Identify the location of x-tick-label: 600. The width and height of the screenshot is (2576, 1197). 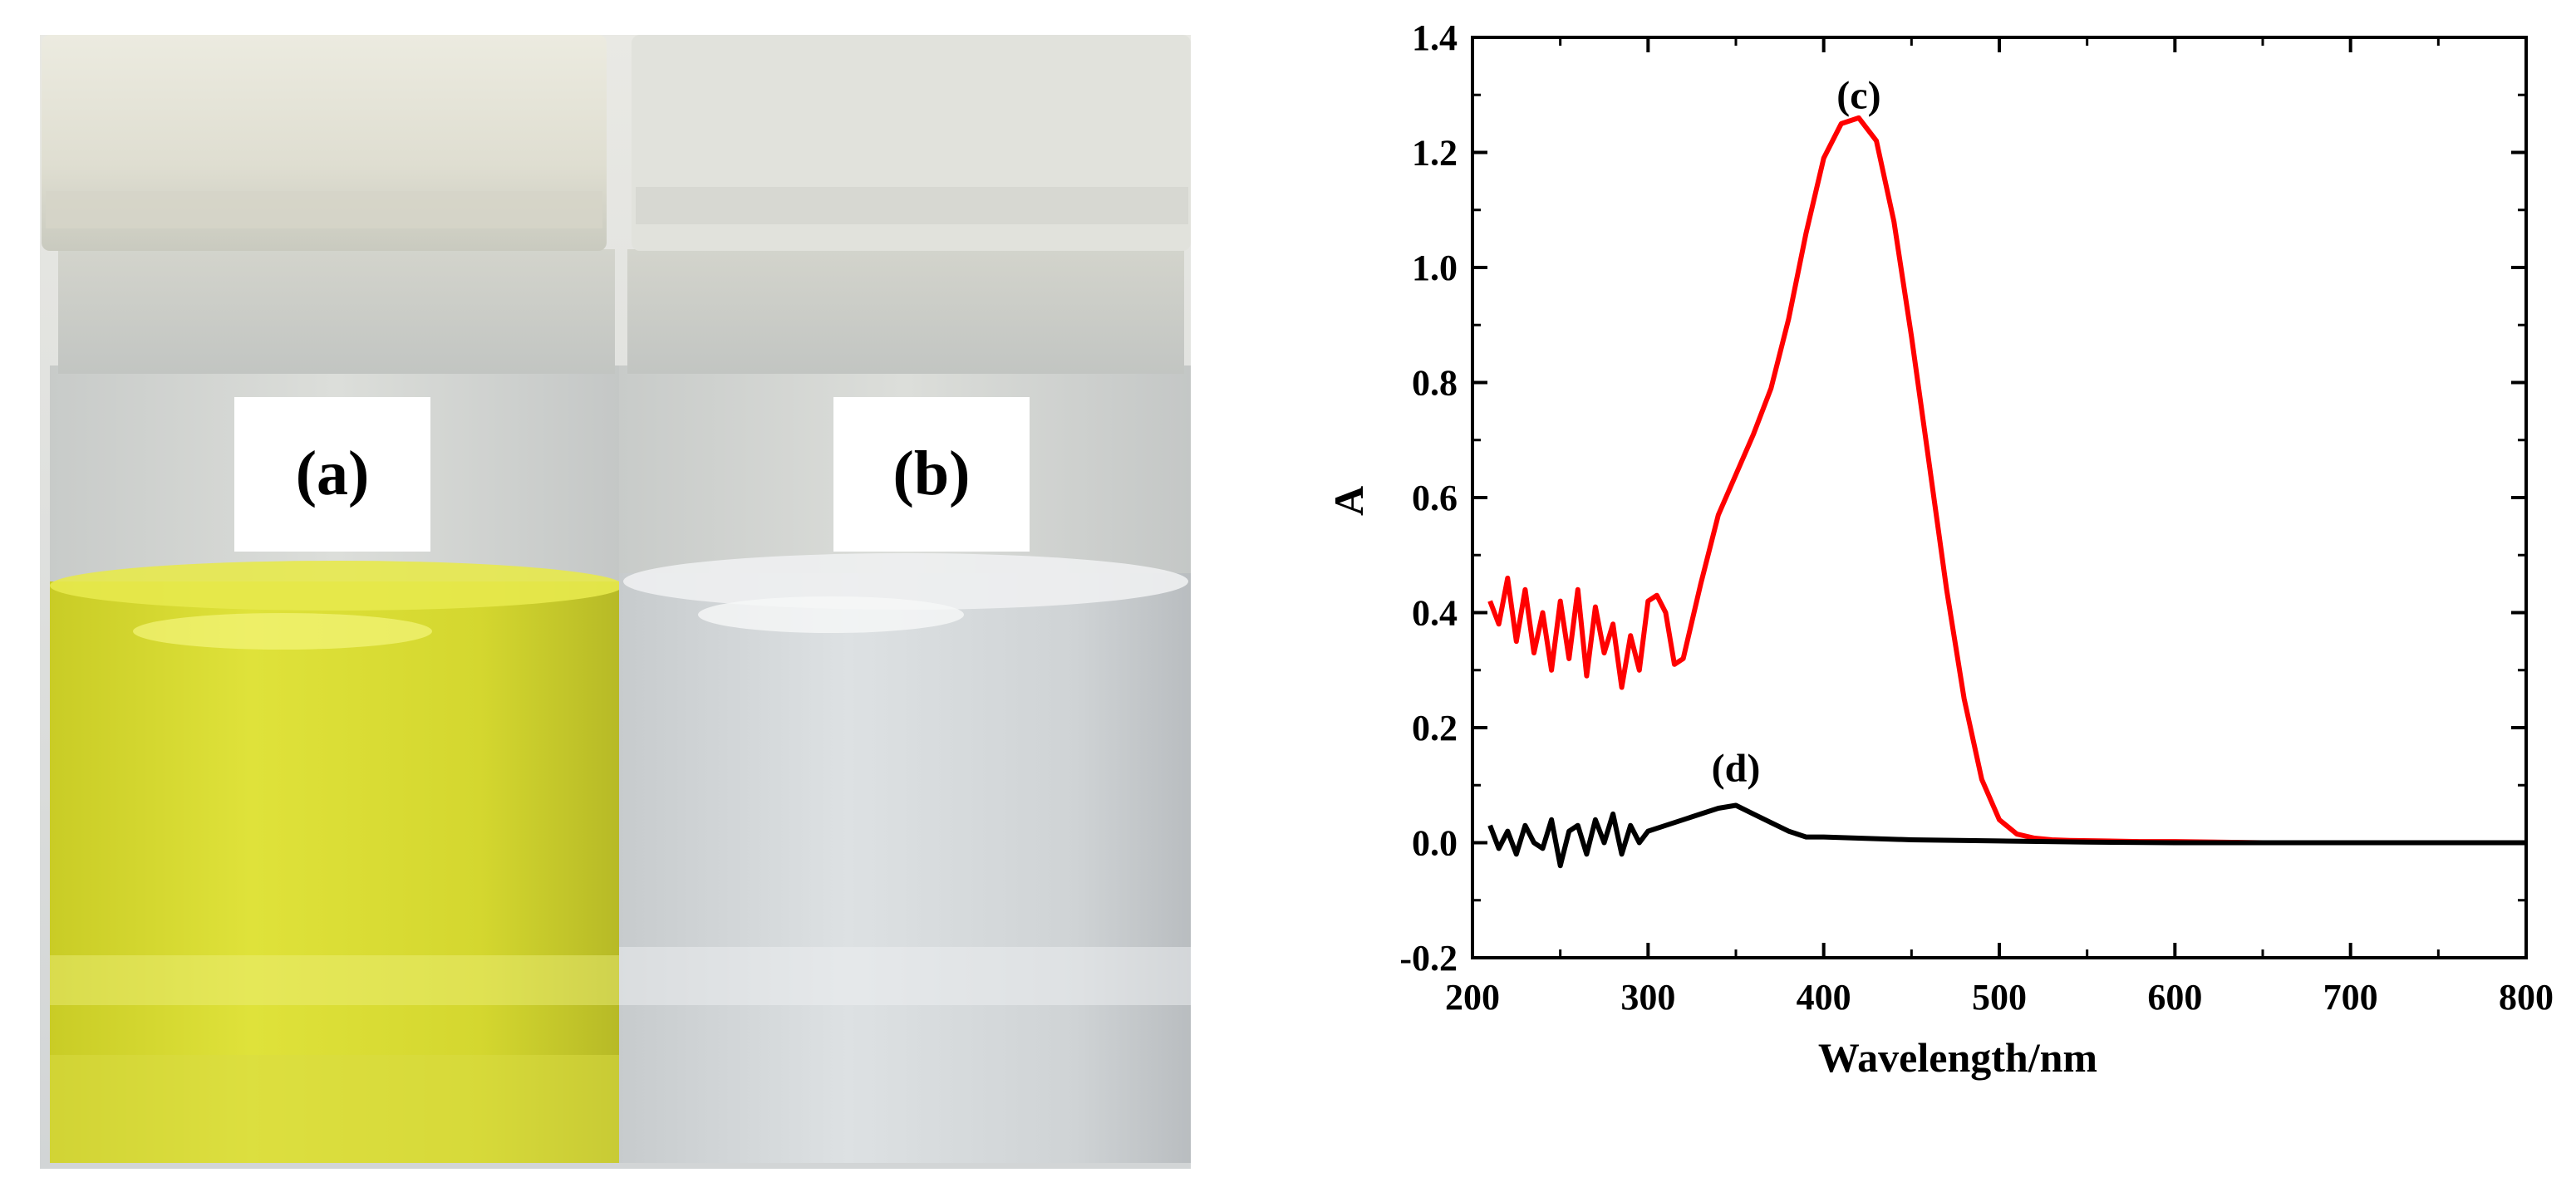
(2174, 997).